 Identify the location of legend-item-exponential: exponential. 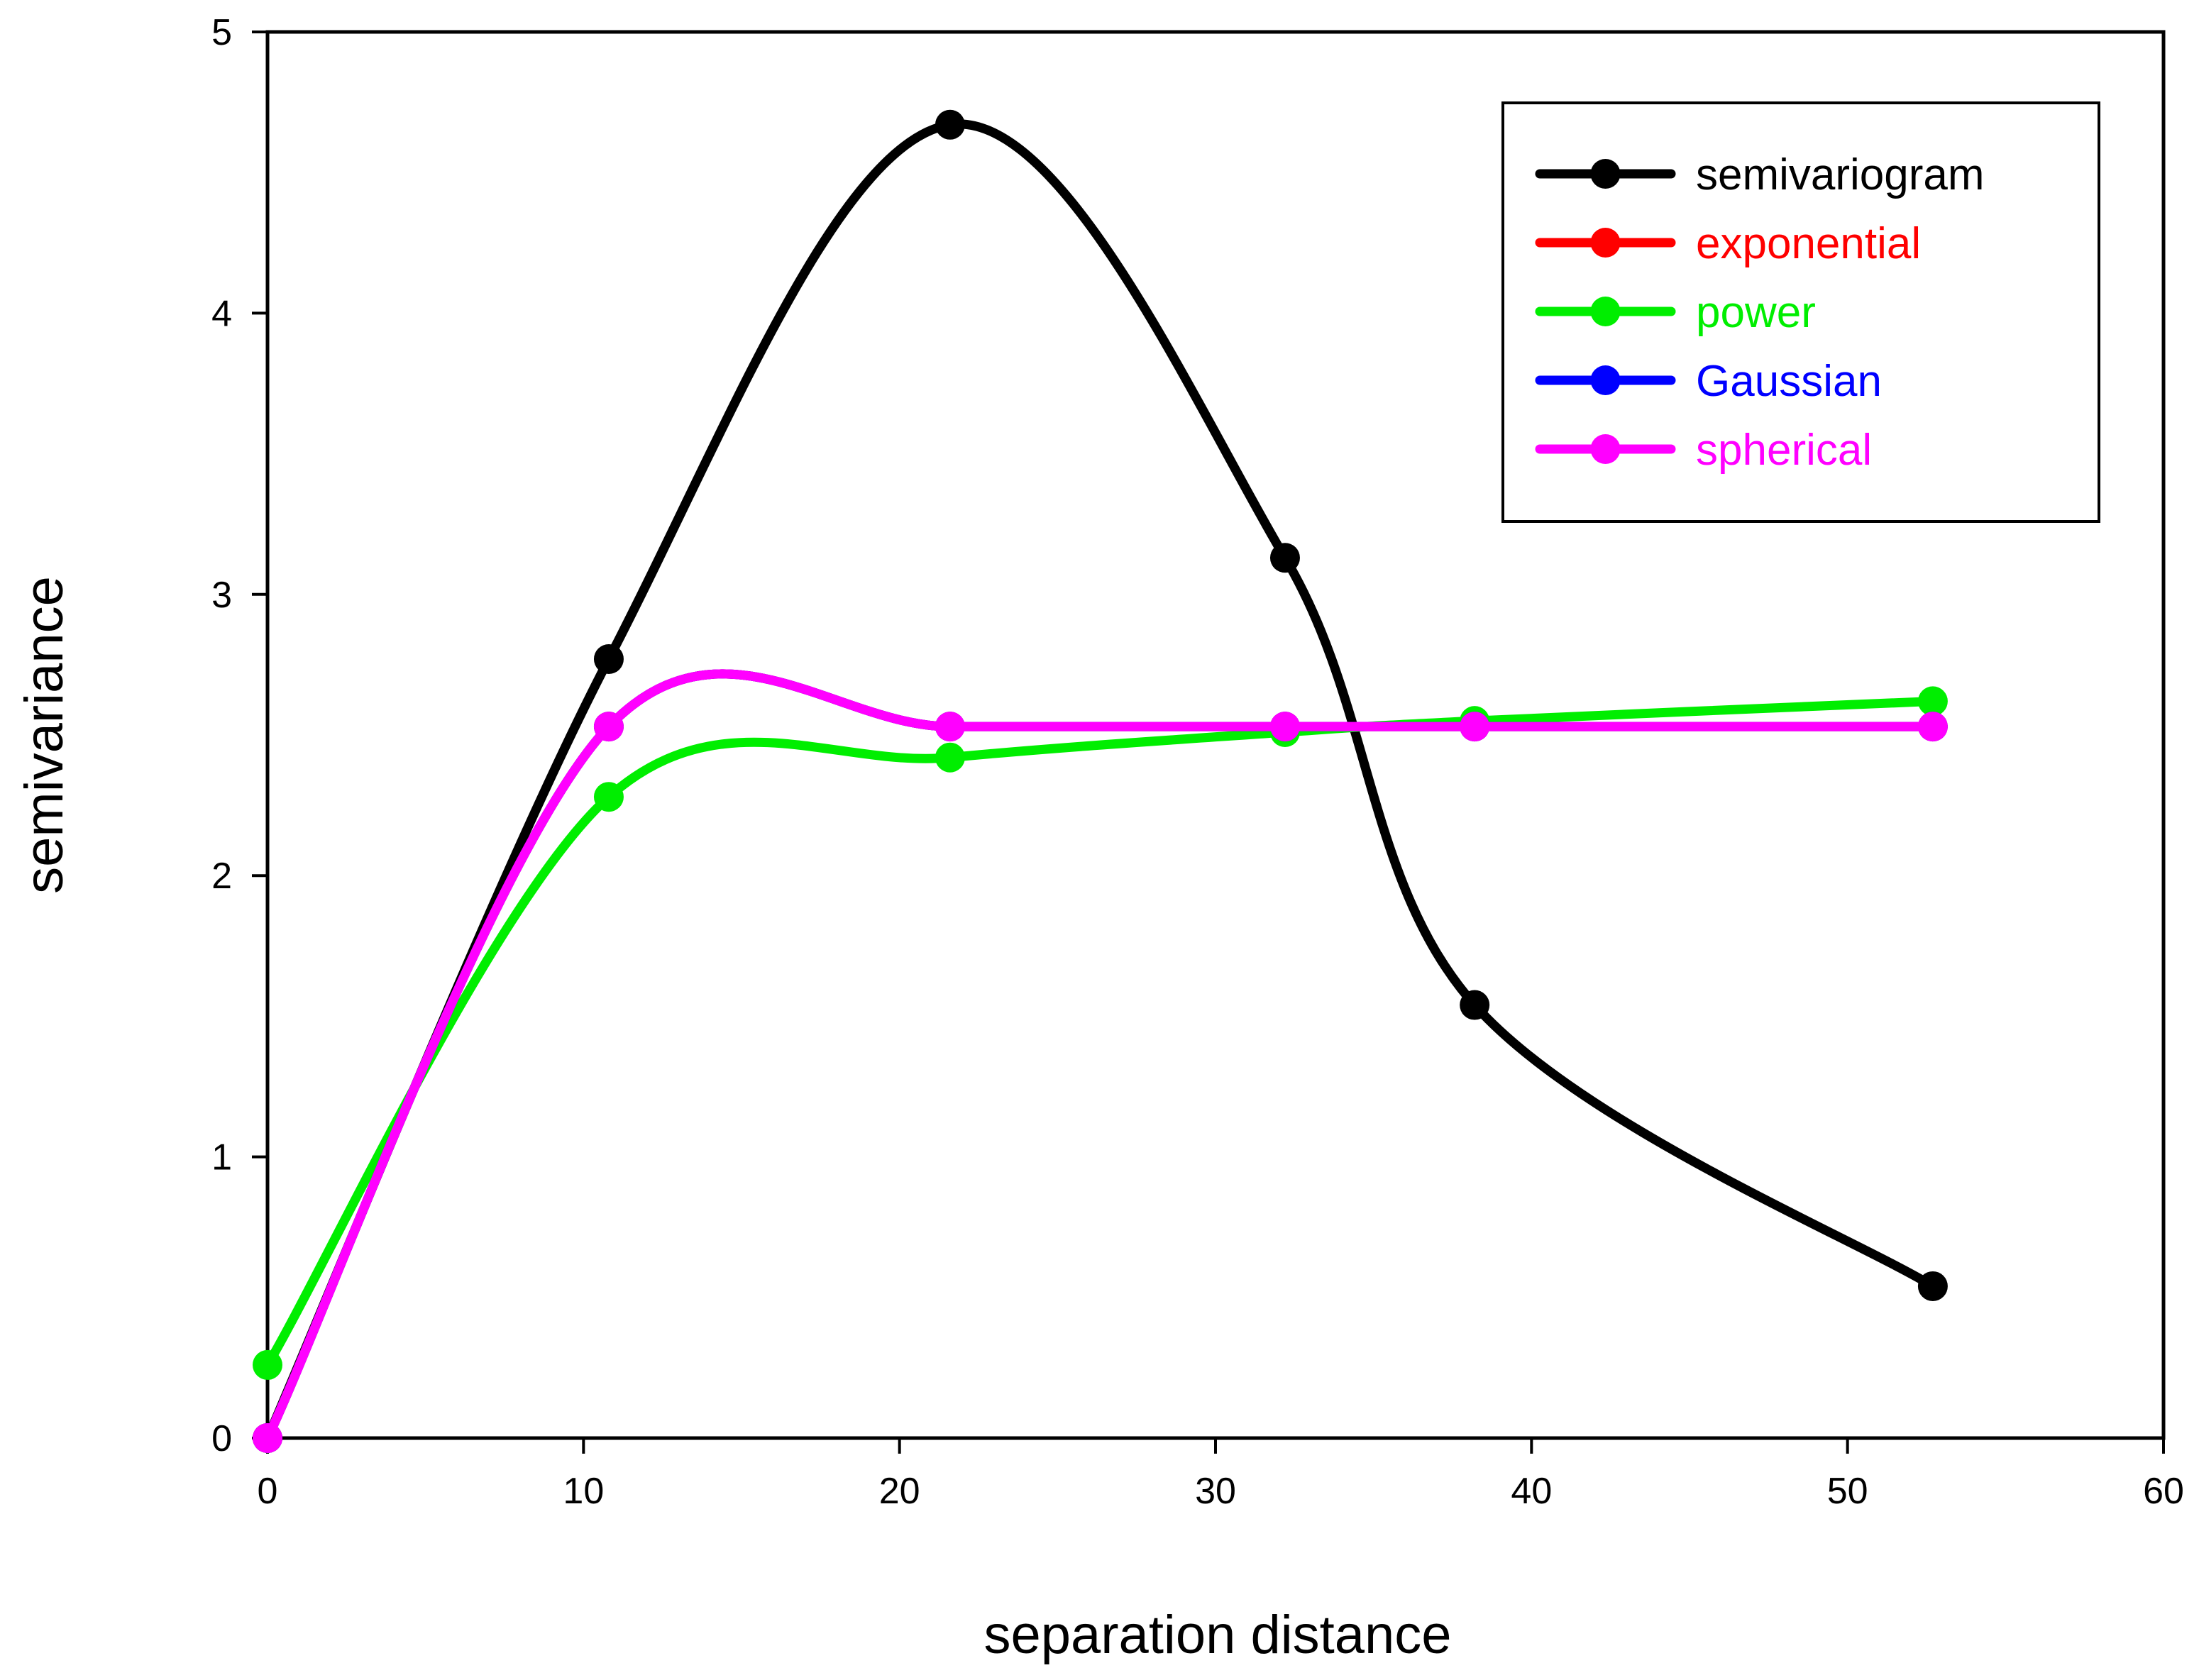
(1728, 244).